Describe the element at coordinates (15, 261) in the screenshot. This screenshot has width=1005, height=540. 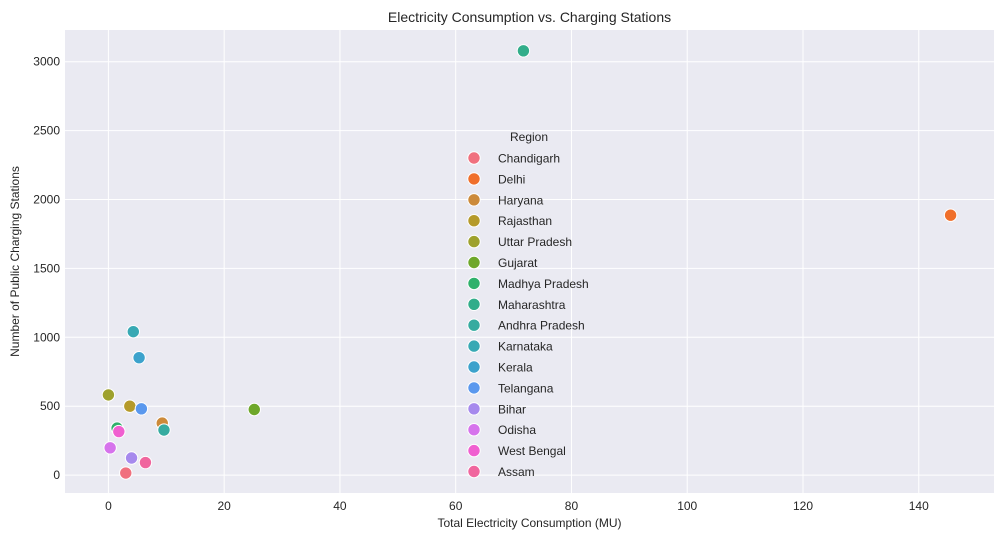
I see `y-axis-label: Number of Public Charging Stations` at that location.